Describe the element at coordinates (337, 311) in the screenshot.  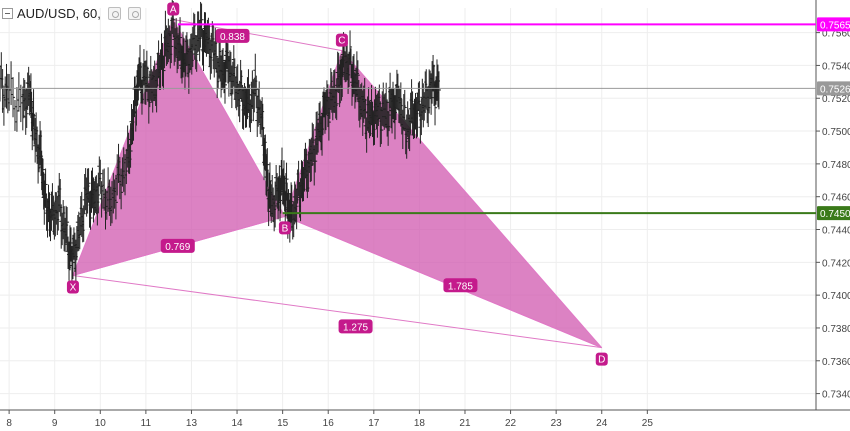
I see `xd-connector-line` at that location.